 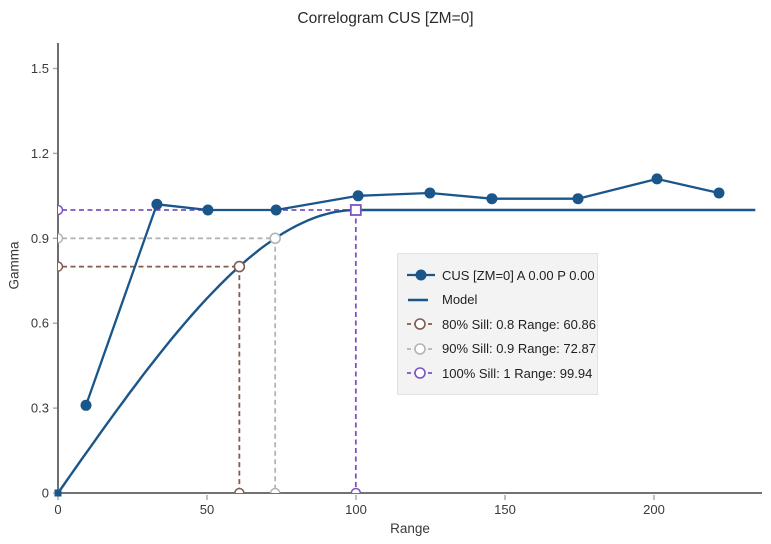 What do you see at coordinates (40, 153) in the screenshot?
I see `svg-text: 1.2` at bounding box center [40, 153].